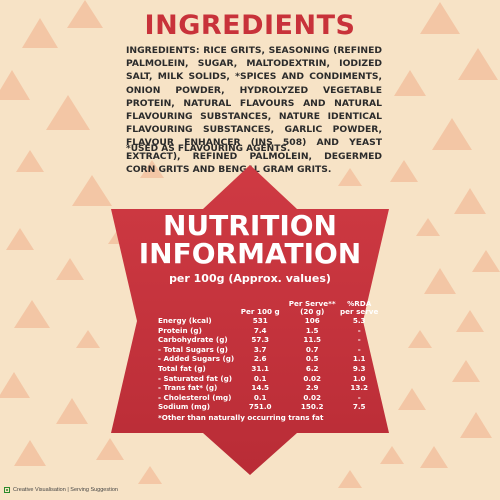  Describe the element at coordinates (259, 330) in the screenshot. I see `table-row: Protein (g) 7.4 1.5-` at that location.